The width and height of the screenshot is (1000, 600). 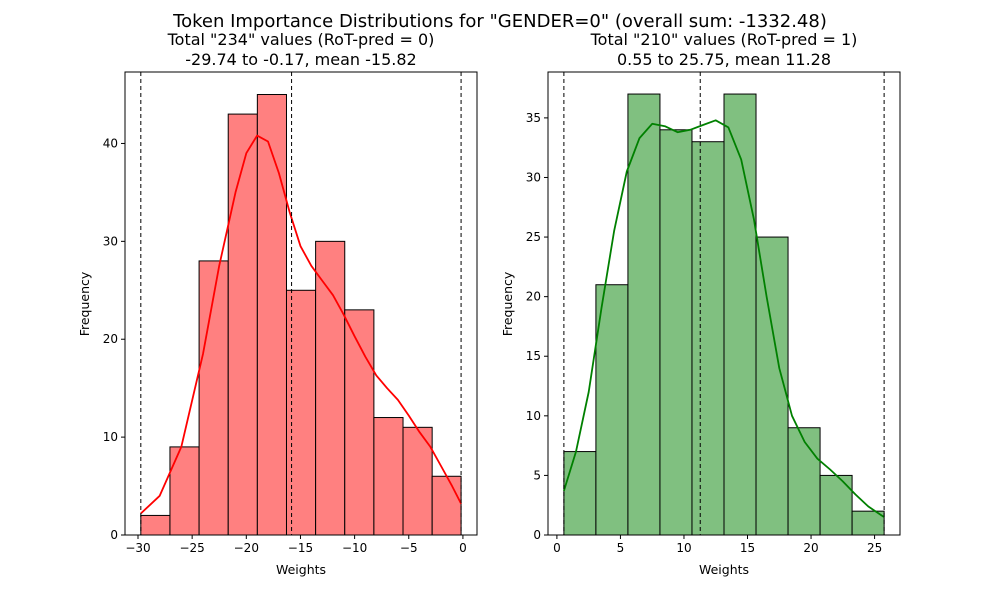 I want to click on right-y-tick-label: 35, so click(x=533, y=118).